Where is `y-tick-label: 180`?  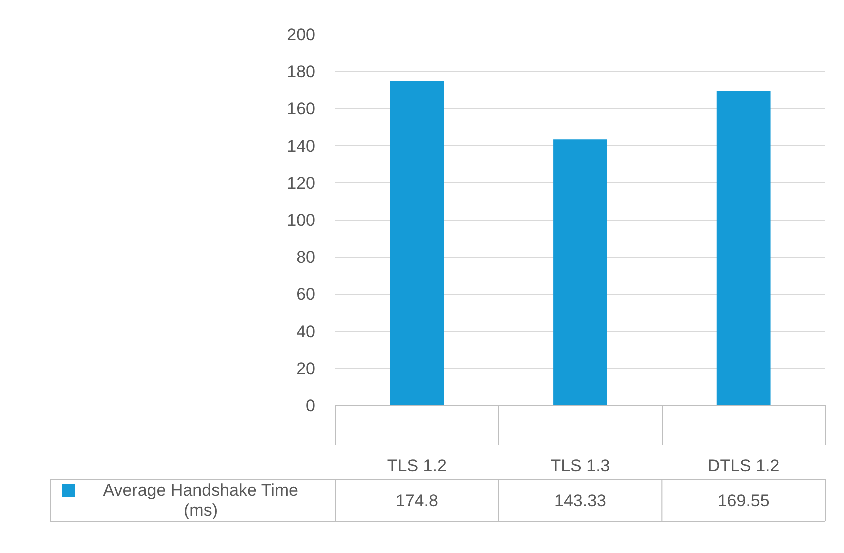 y-tick-label: 180 is located at coordinates (301, 72).